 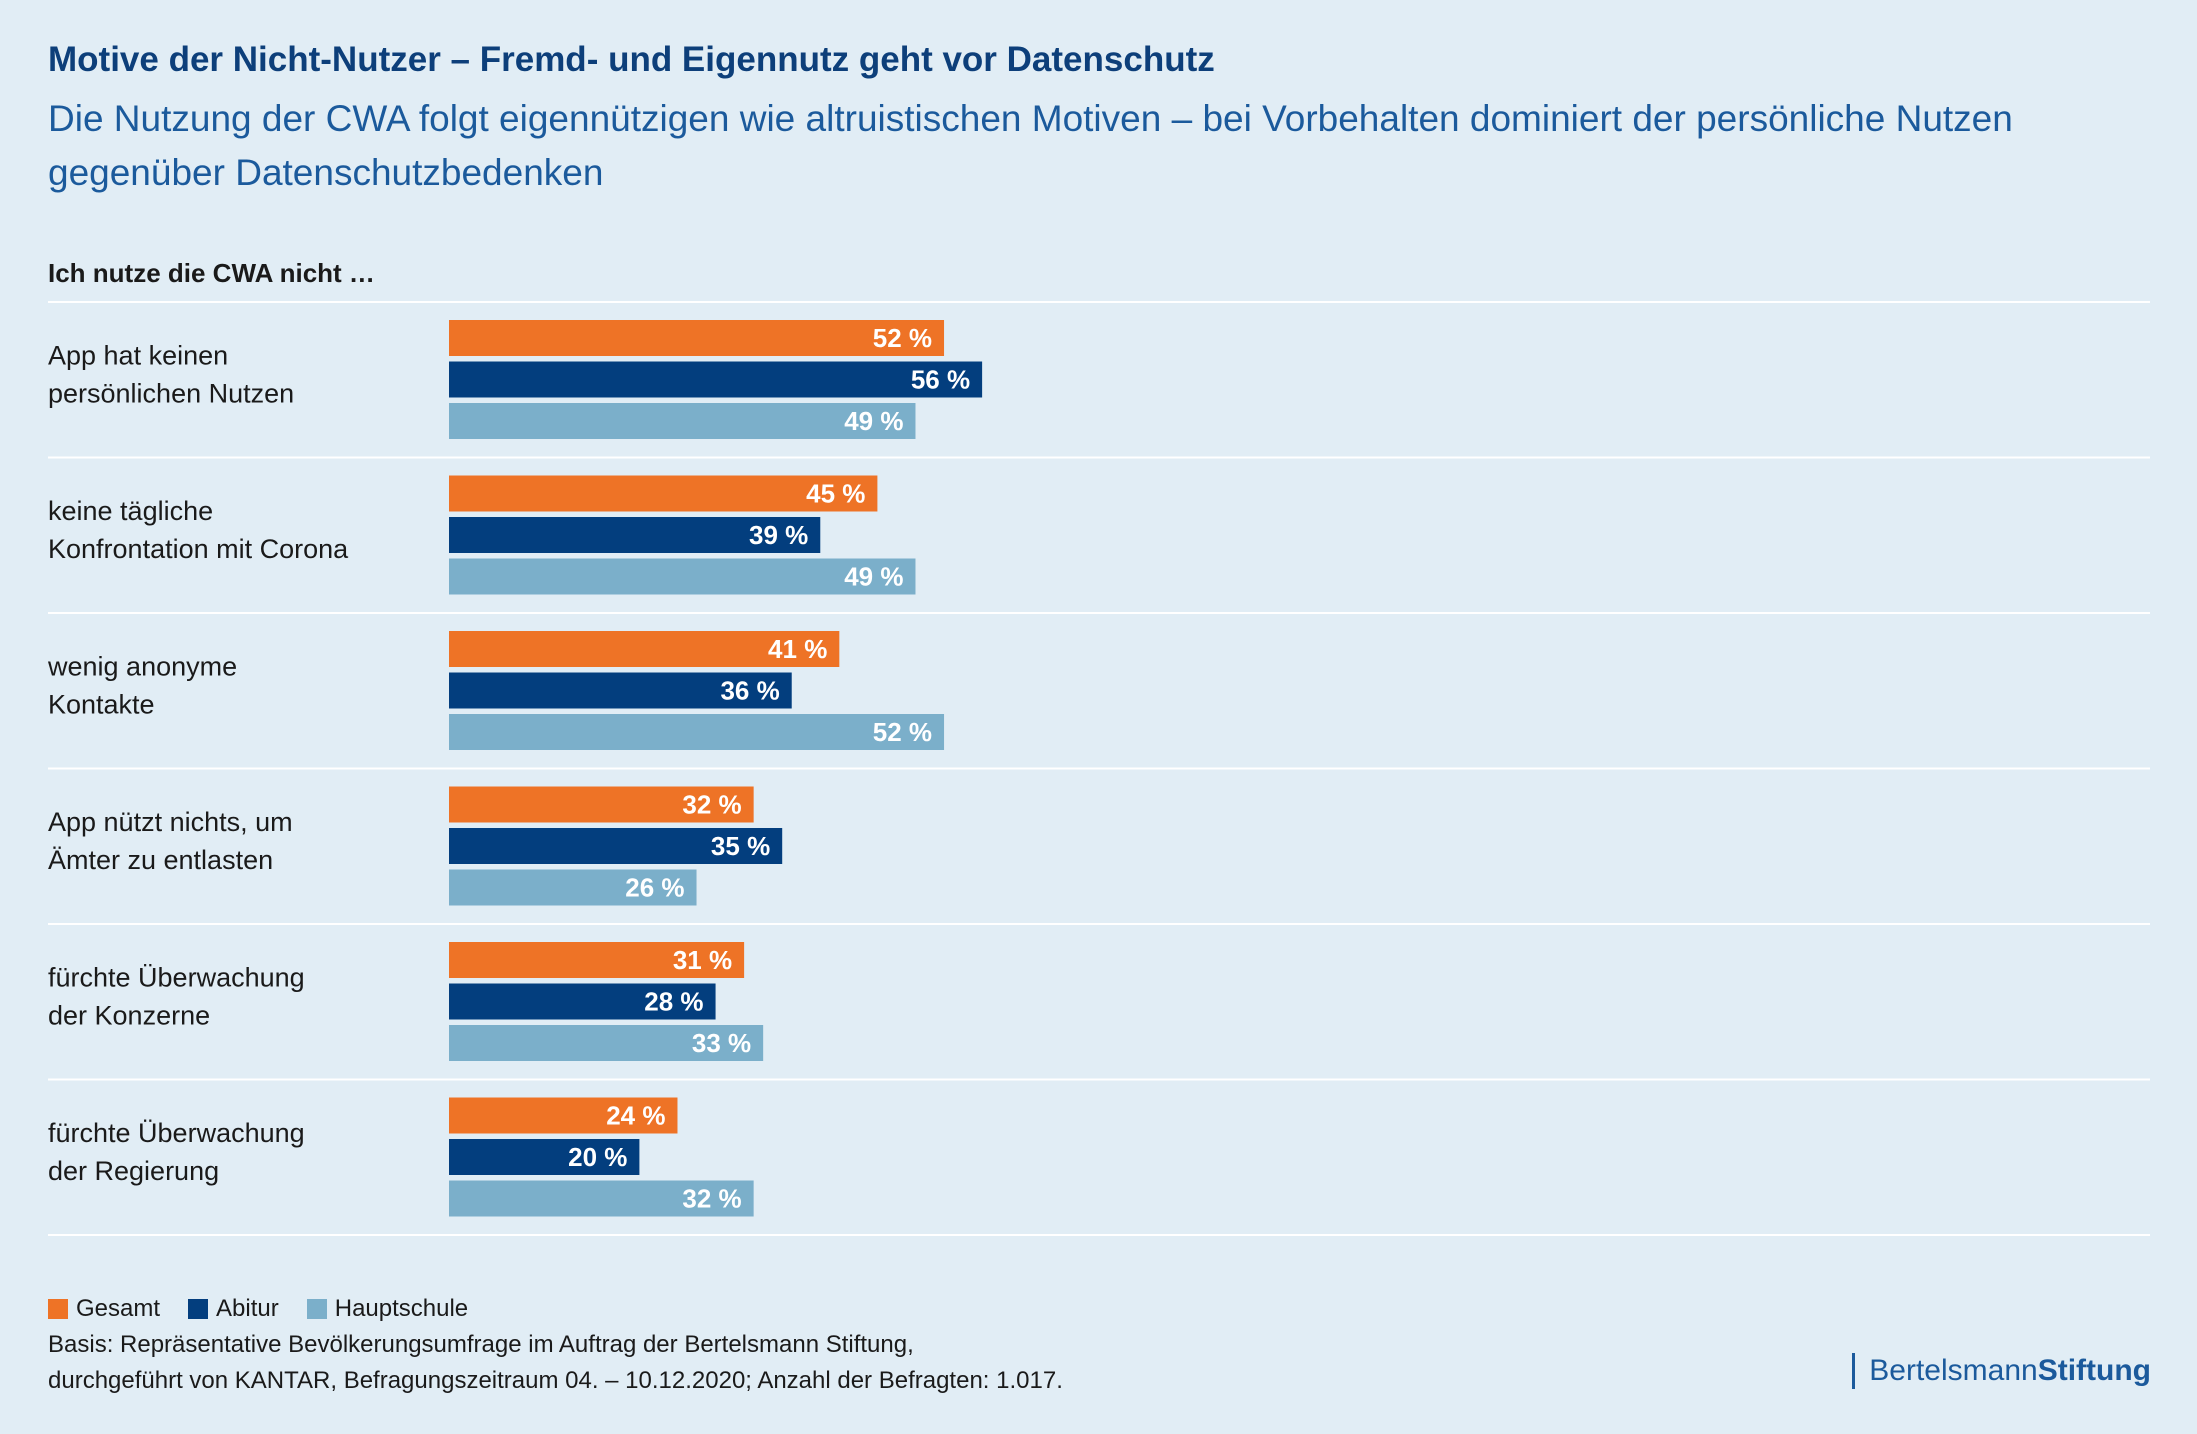 What do you see at coordinates (597, 1157) in the screenshot?
I see `data-label: 20 %` at bounding box center [597, 1157].